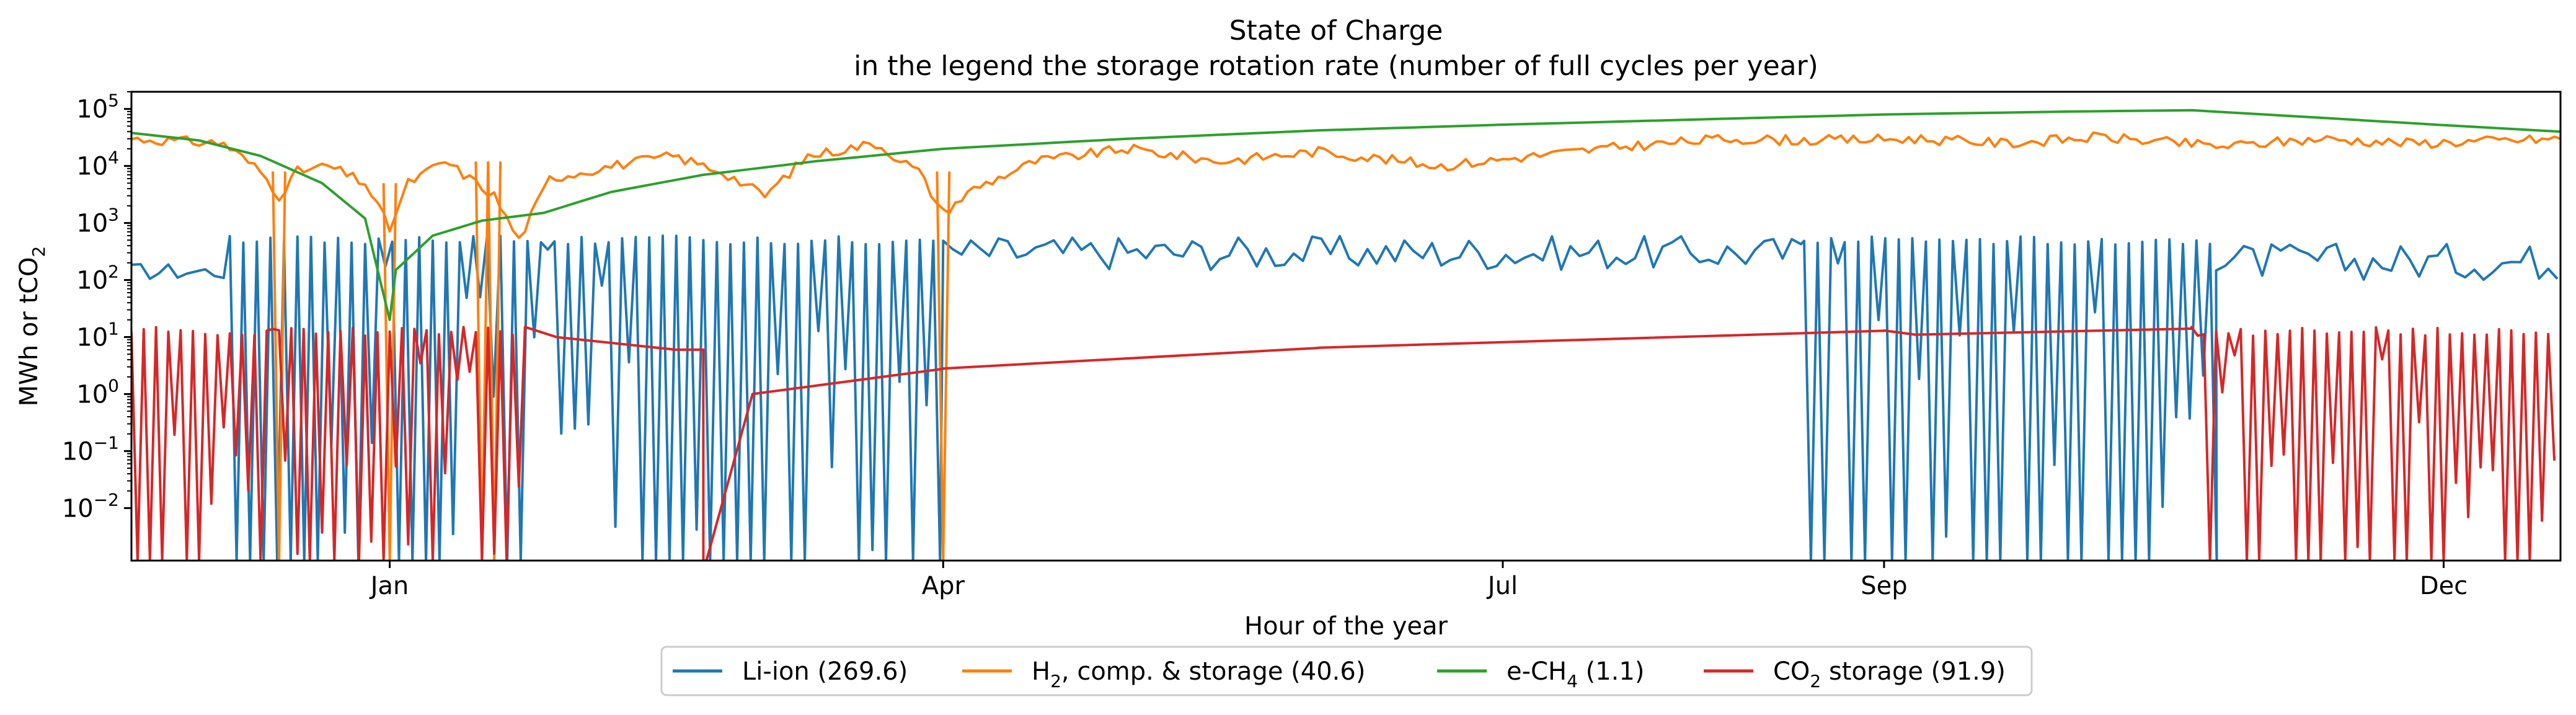 The image size is (2576, 715). Describe the element at coordinates (97, 221) in the screenshot. I see `y-tick-label: 10³` at that location.